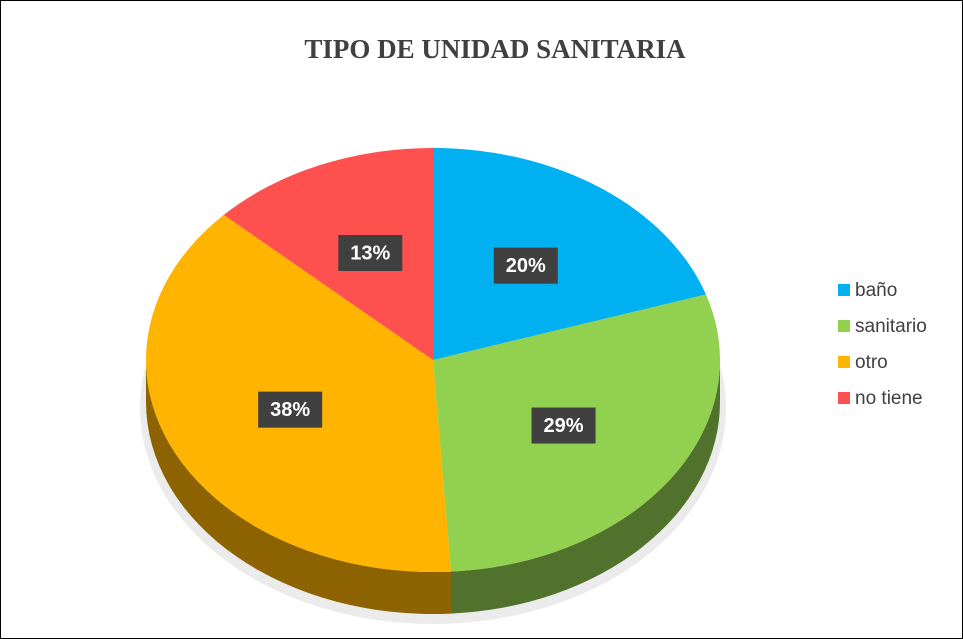 The image size is (963, 639). I want to click on legend-label: sanitario, so click(891, 326).